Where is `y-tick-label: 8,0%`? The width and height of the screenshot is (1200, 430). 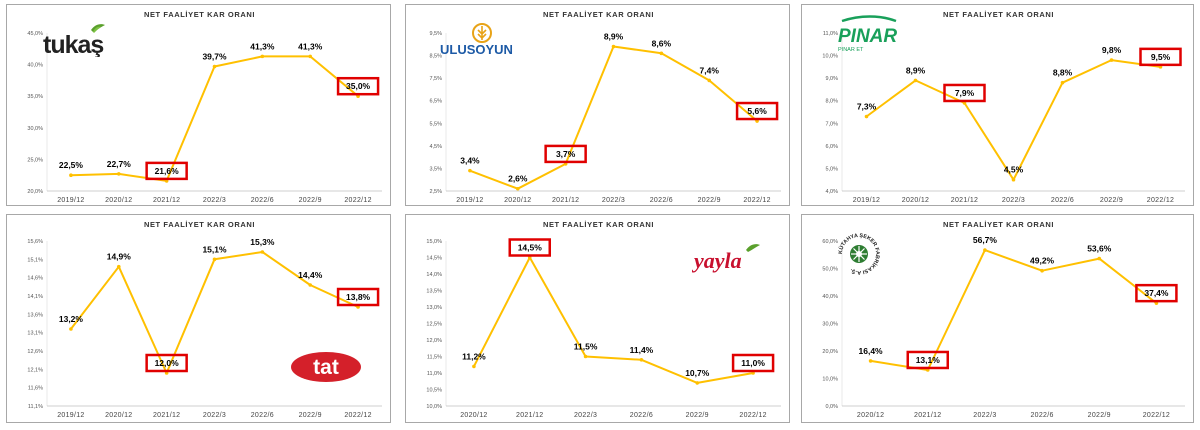 y-tick-label: 8,0% is located at coordinates (831, 102).